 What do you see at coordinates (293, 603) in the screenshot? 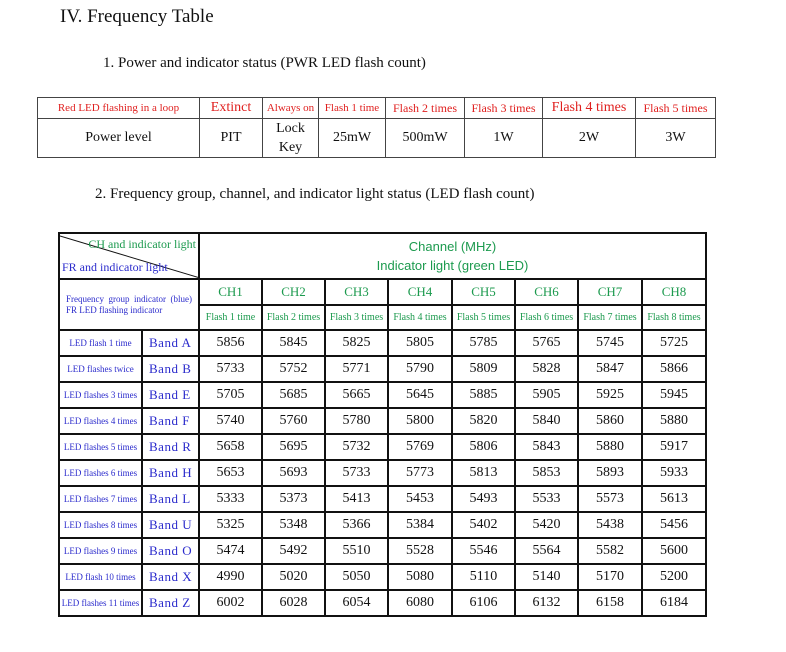
I see `frequency-cell: 6028` at bounding box center [293, 603].